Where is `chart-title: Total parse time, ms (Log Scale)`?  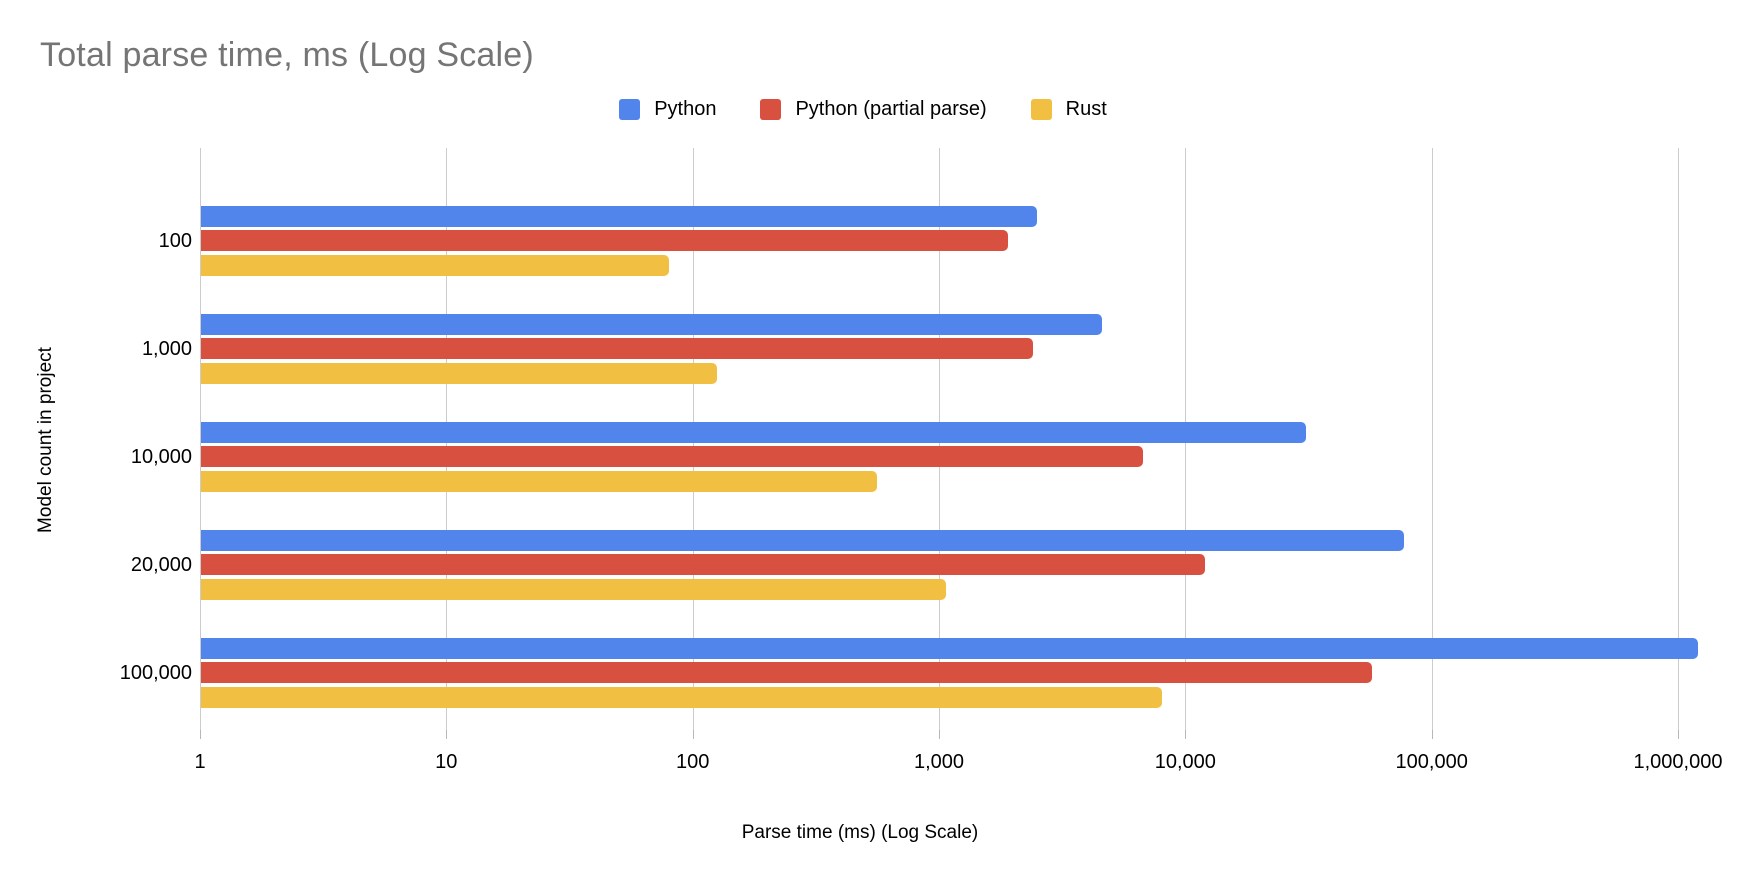 chart-title: Total parse time, ms (Log Scale) is located at coordinates (287, 55).